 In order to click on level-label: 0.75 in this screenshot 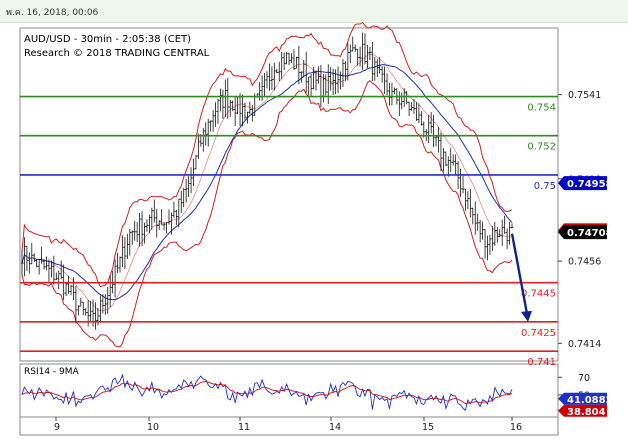, I will do `click(545, 186)`.